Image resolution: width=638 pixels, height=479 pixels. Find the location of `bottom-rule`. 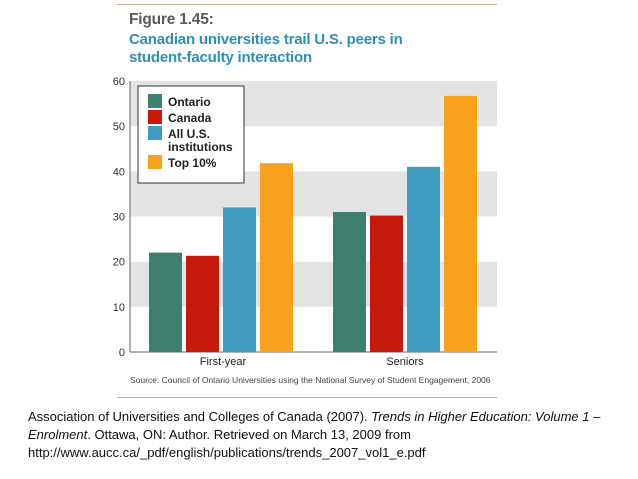

bottom-rule is located at coordinates (307, 397).